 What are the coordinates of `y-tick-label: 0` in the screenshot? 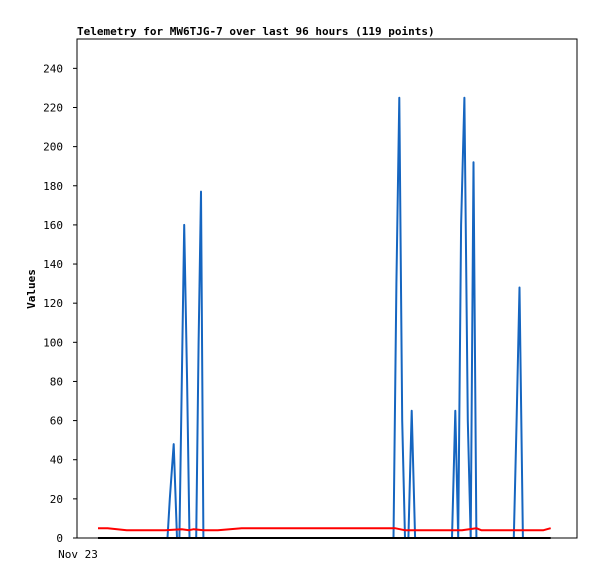 It's located at (59, 538).